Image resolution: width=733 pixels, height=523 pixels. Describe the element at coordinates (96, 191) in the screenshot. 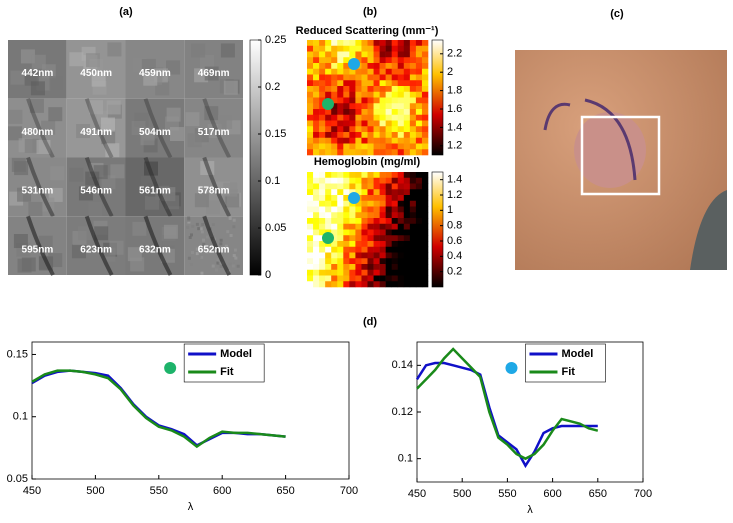

I see `tile-label: 546nm` at that location.